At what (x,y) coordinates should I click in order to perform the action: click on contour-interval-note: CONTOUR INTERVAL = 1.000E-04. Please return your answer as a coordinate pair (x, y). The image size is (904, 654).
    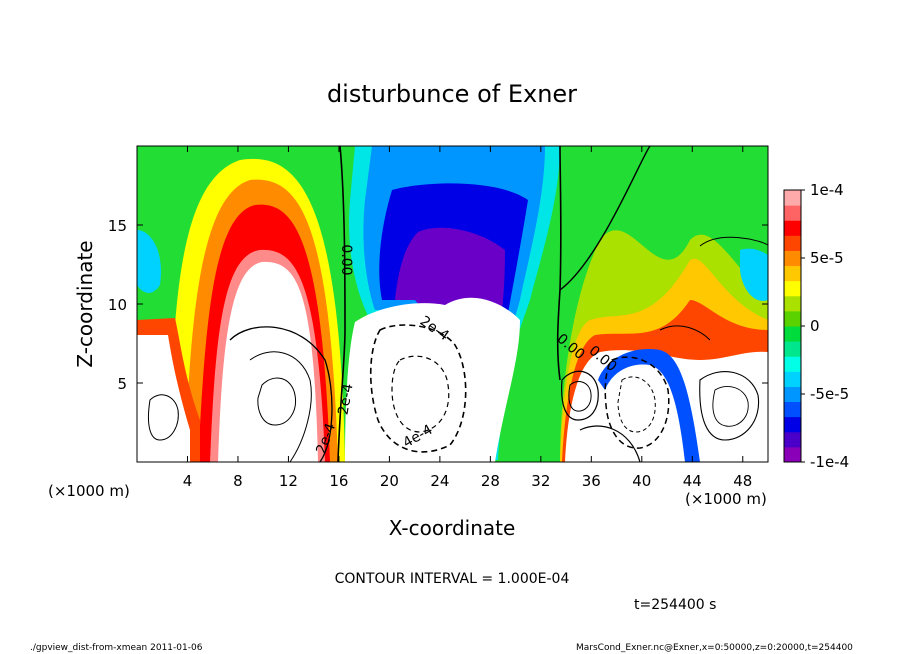
    Looking at the image, I should click on (452, 579).